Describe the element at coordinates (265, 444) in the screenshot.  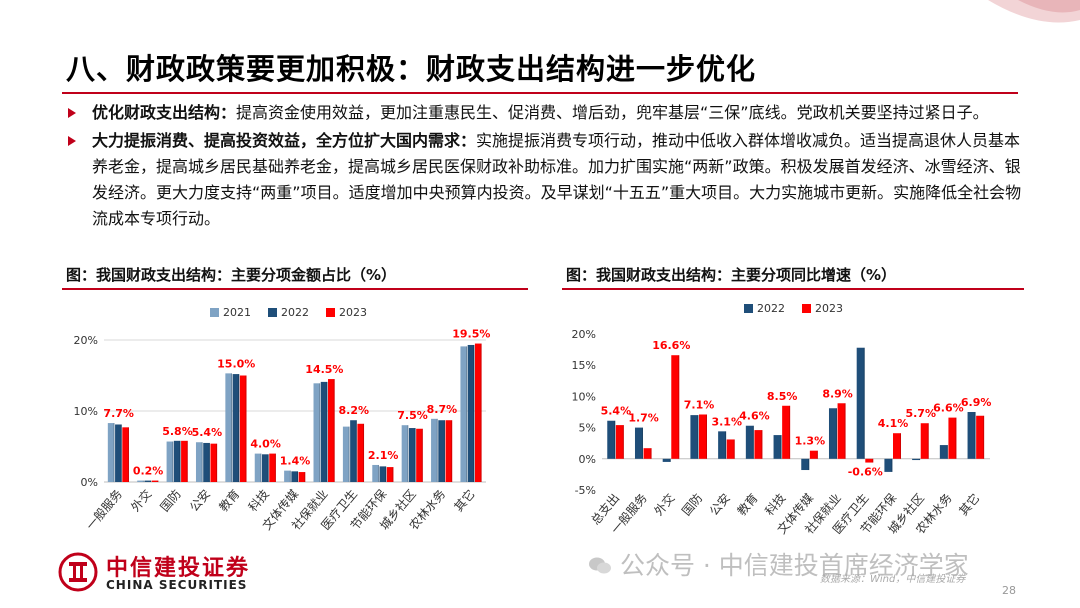
I see `data-label: 4.0%` at that location.